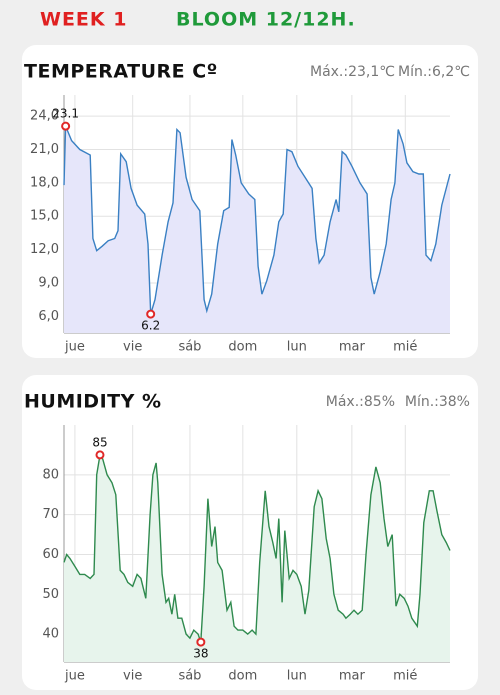  I want to click on y-tick-label: 60, so click(50, 554).